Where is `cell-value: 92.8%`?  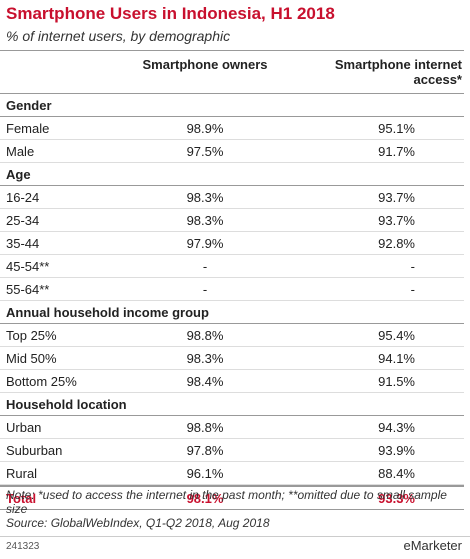 cell-value: 92.8% is located at coordinates (396, 243).